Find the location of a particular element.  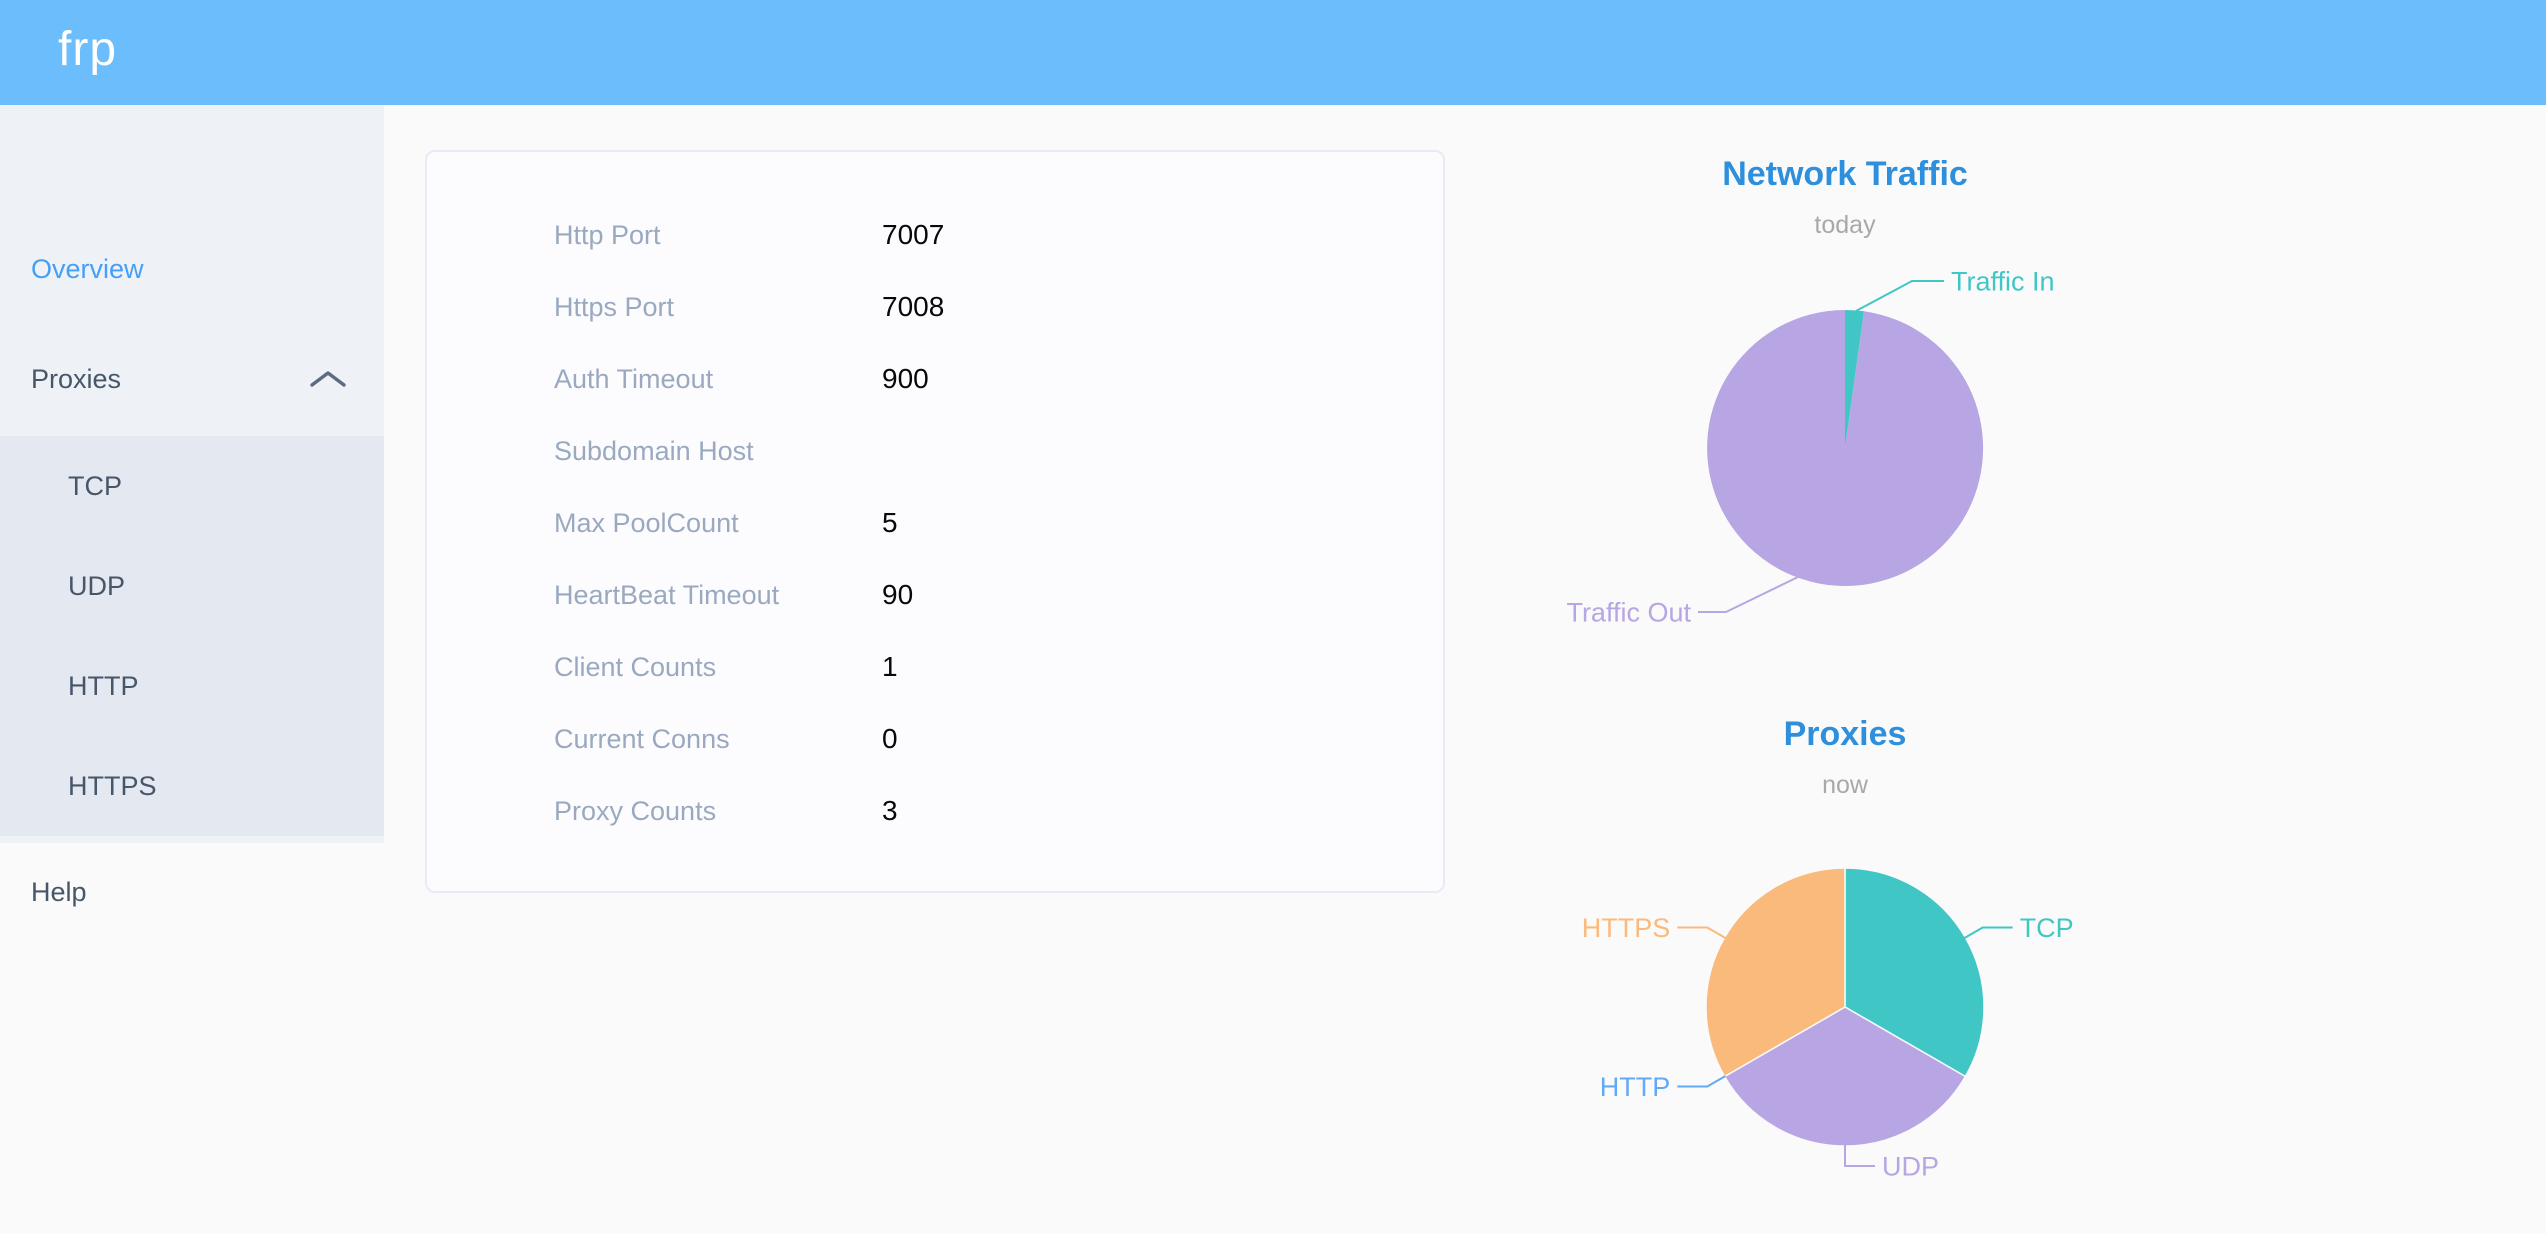

config-label: Proxy Counts is located at coordinates (635, 811).